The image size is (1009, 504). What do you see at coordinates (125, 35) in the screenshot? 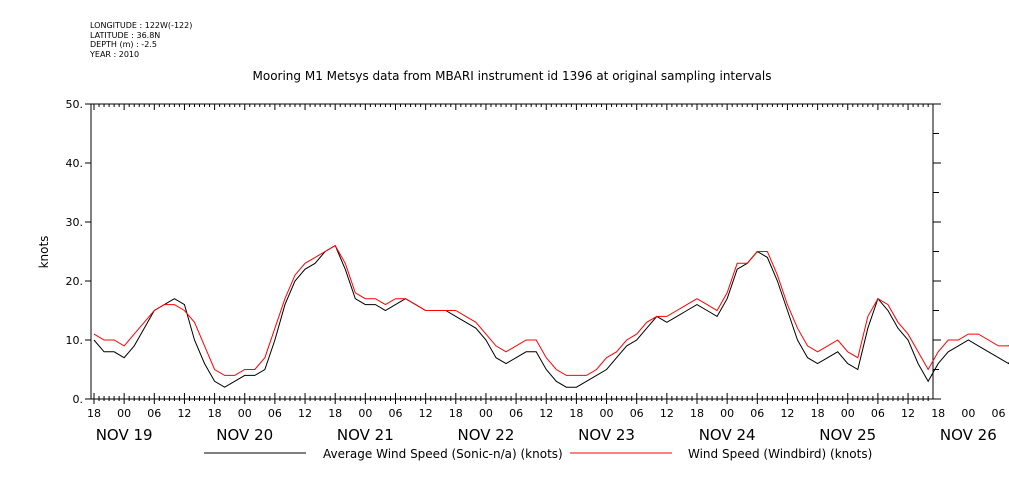
I see `latitude-label: LATITUDE : 36.8N` at bounding box center [125, 35].